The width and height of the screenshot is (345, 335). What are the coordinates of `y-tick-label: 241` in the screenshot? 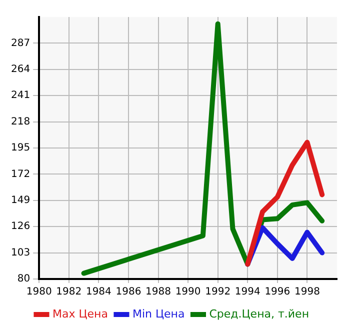 It's located at (20, 96).